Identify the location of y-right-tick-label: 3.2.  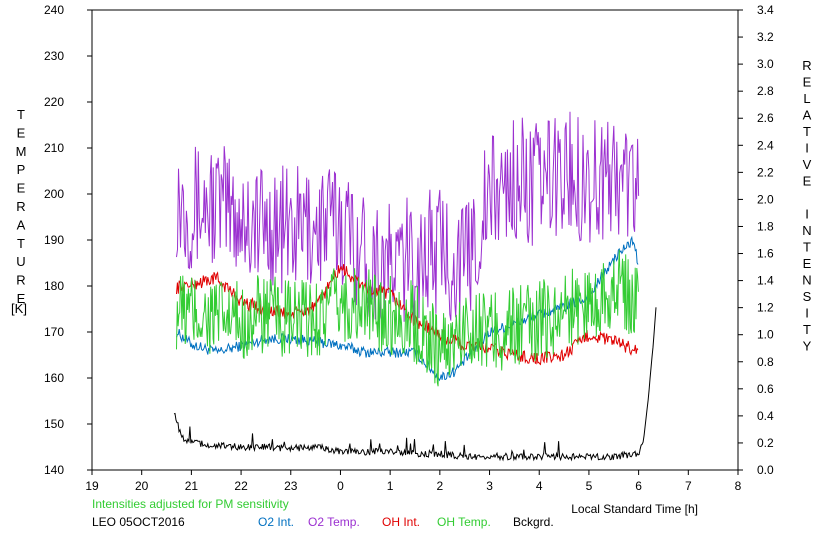
(765, 37).